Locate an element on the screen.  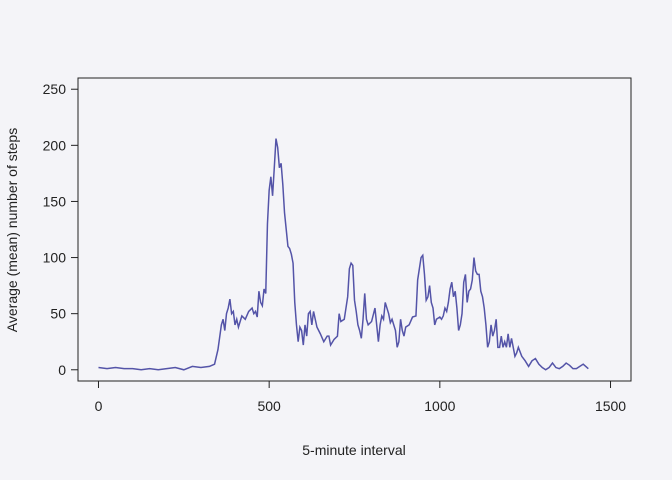
x-tick-label: 1500 is located at coordinates (610, 406).